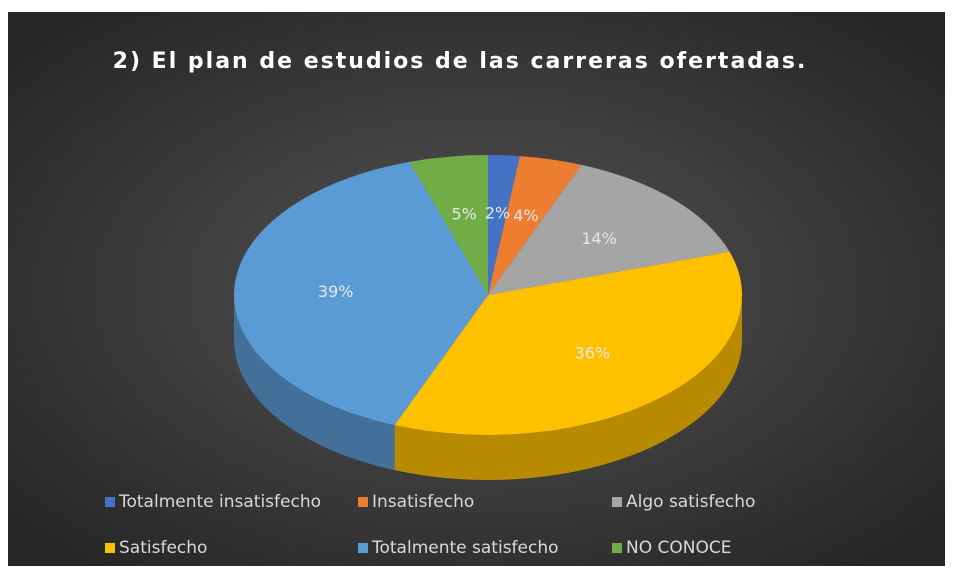 This screenshot has width=953, height=574. Describe the element at coordinates (219, 502) in the screenshot. I see `legend-label: Totalmente insatisfecho` at that location.